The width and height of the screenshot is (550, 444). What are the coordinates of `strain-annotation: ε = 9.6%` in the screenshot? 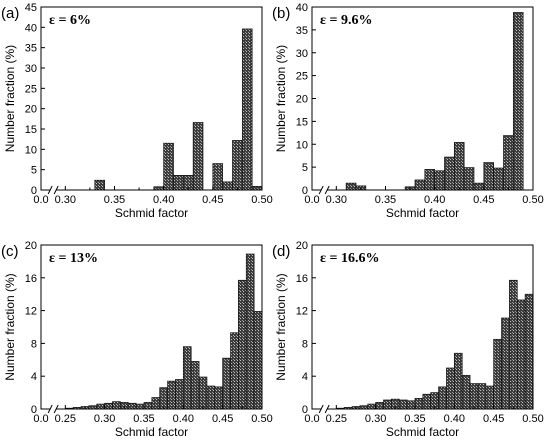 It's located at (346, 20).